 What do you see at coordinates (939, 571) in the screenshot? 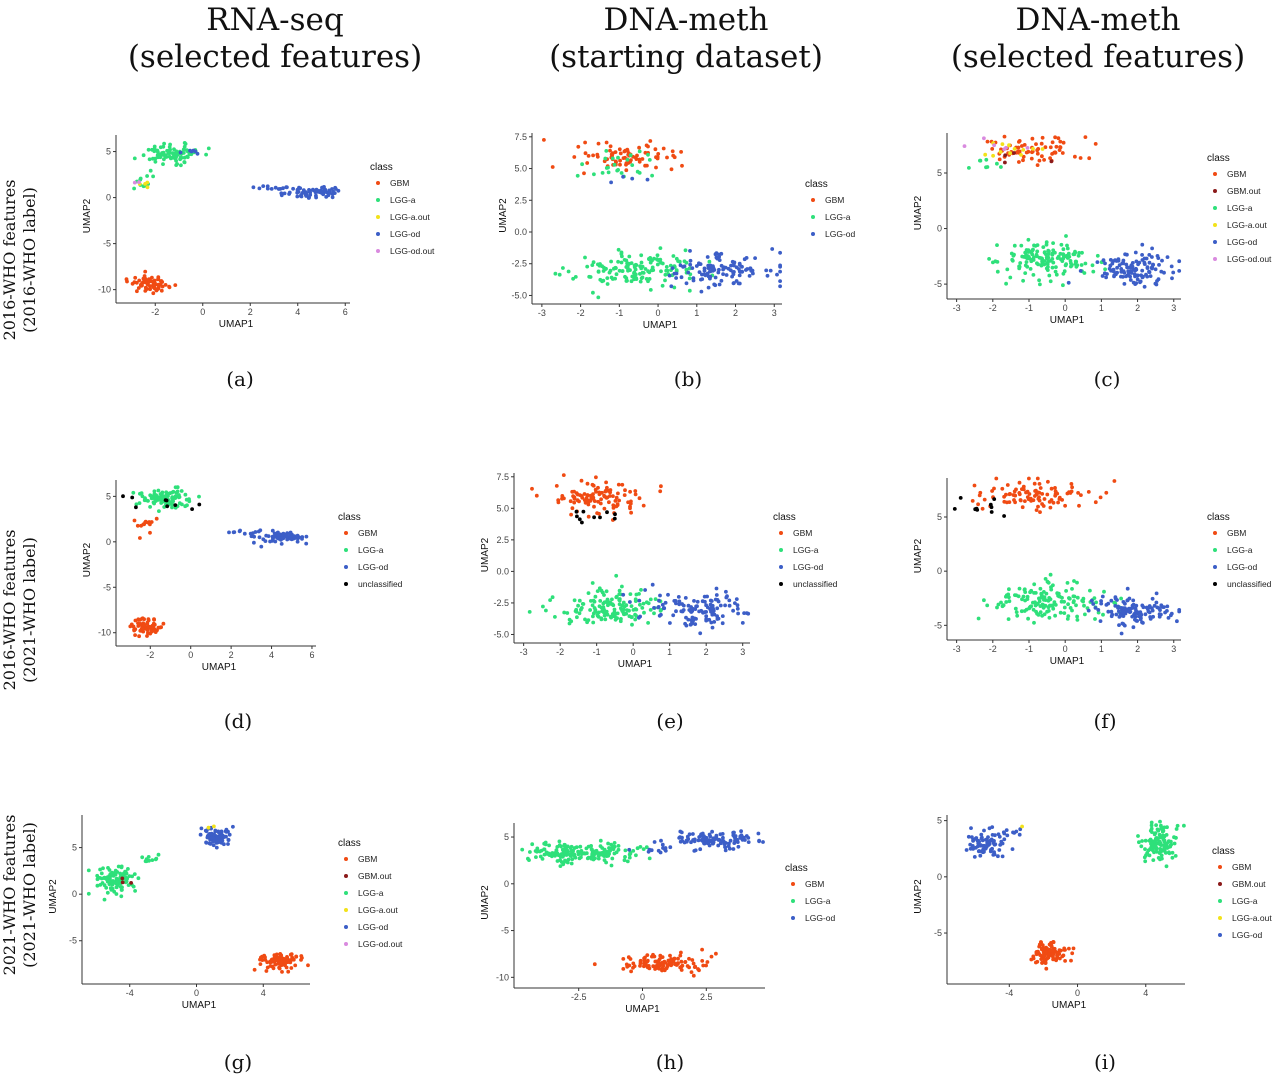
I see `y-tick-label: 0` at bounding box center [939, 571].